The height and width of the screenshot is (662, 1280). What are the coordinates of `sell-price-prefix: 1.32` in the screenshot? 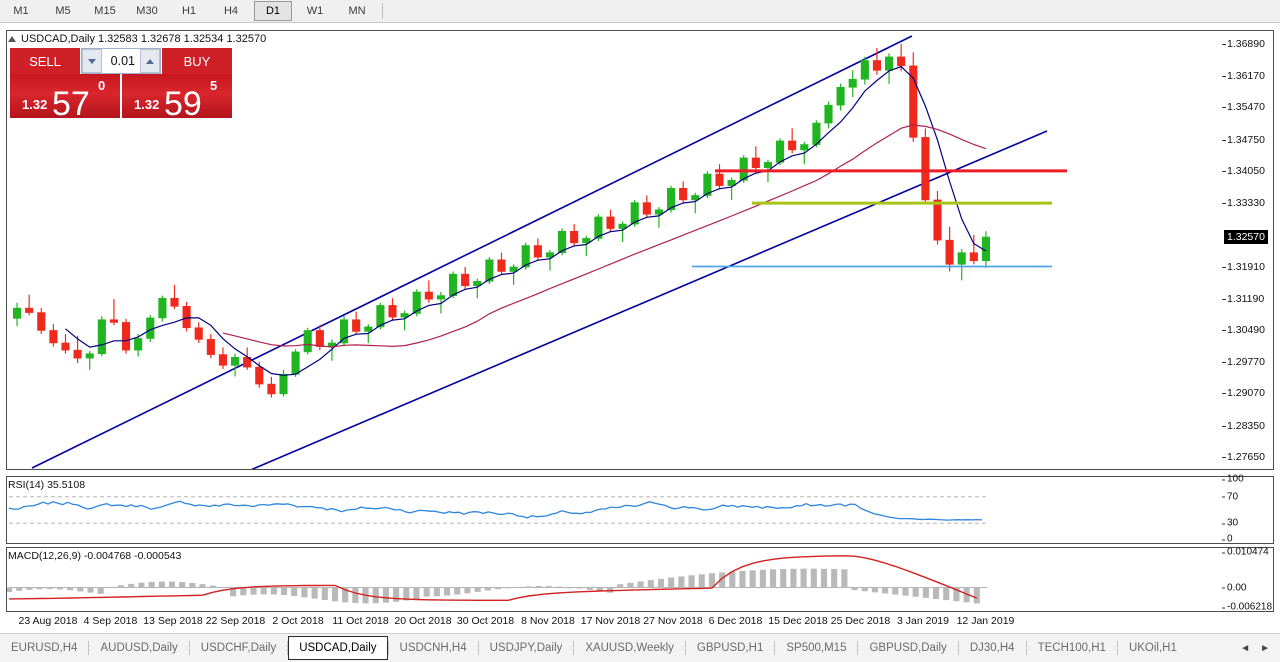 It's located at (35, 104).